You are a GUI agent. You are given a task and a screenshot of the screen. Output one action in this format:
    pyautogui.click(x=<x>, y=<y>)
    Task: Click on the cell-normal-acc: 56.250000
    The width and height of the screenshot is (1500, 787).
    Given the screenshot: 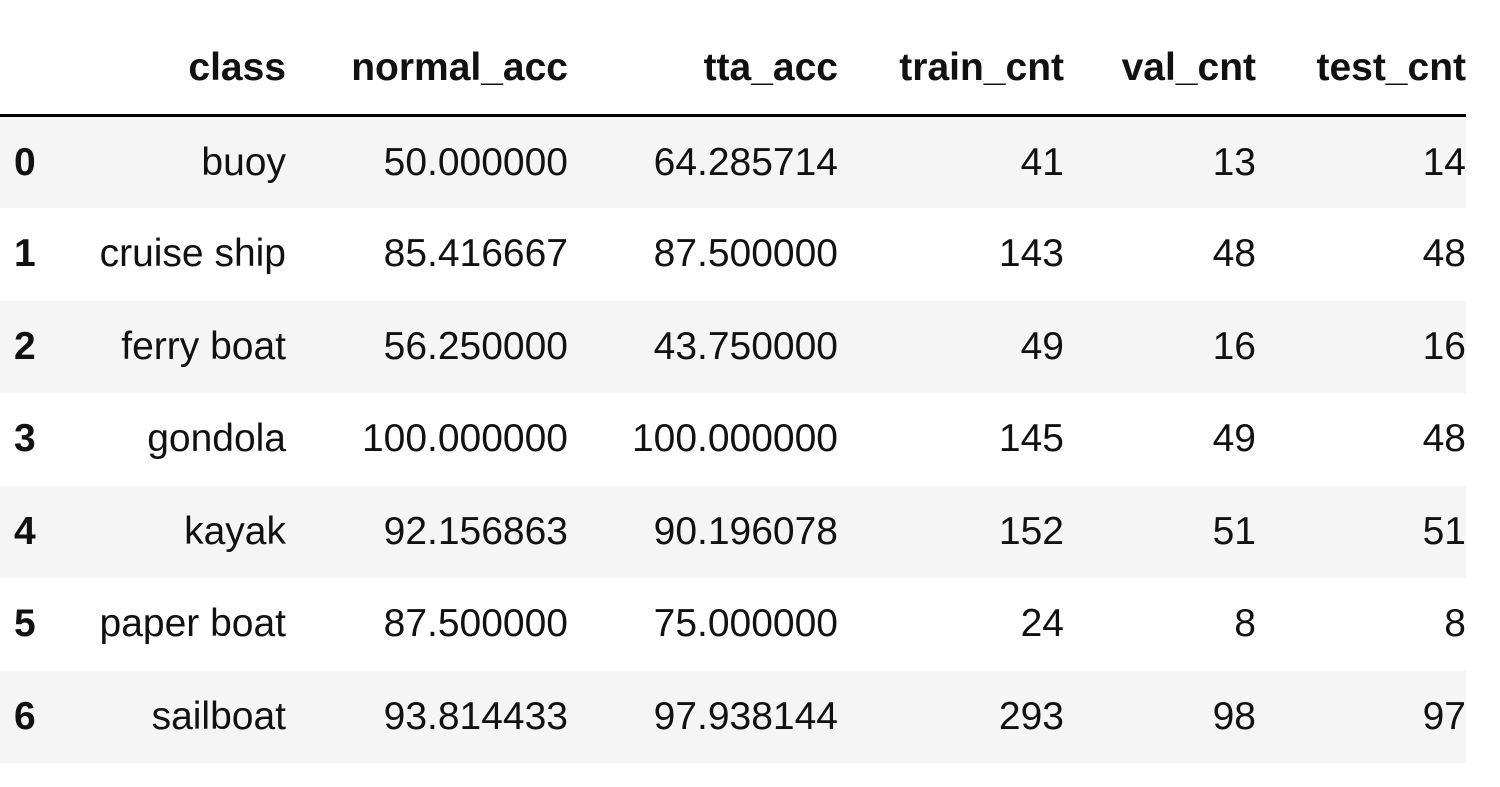 What is the action you would take?
    pyautogui.click(x=475, y=346)
    